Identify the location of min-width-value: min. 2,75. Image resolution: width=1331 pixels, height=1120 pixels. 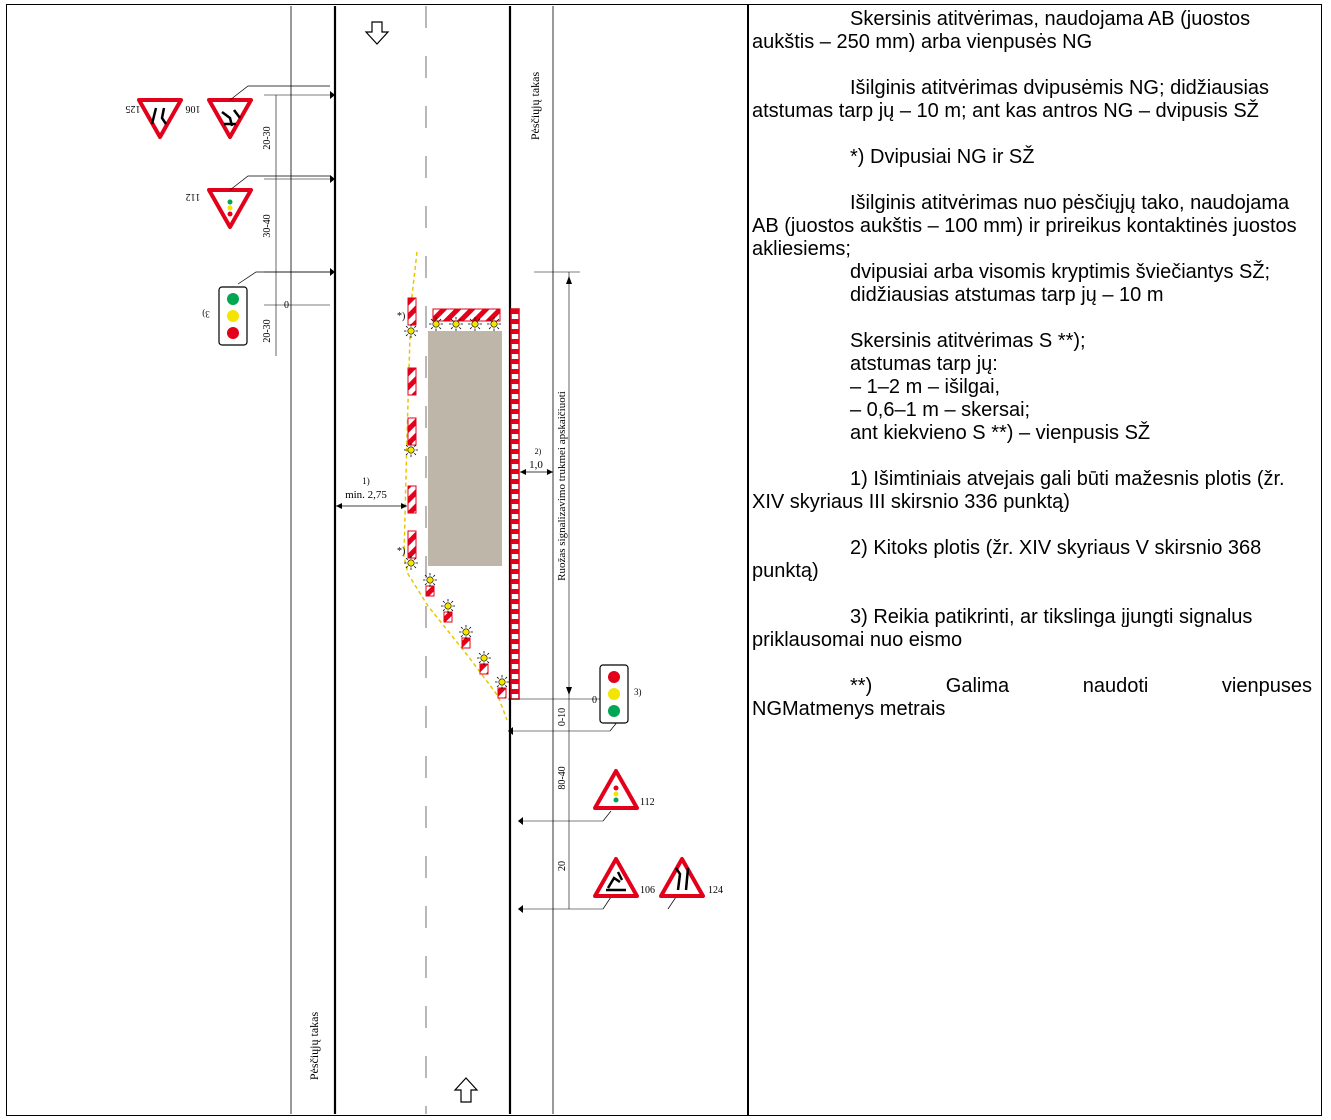
(366, 495).